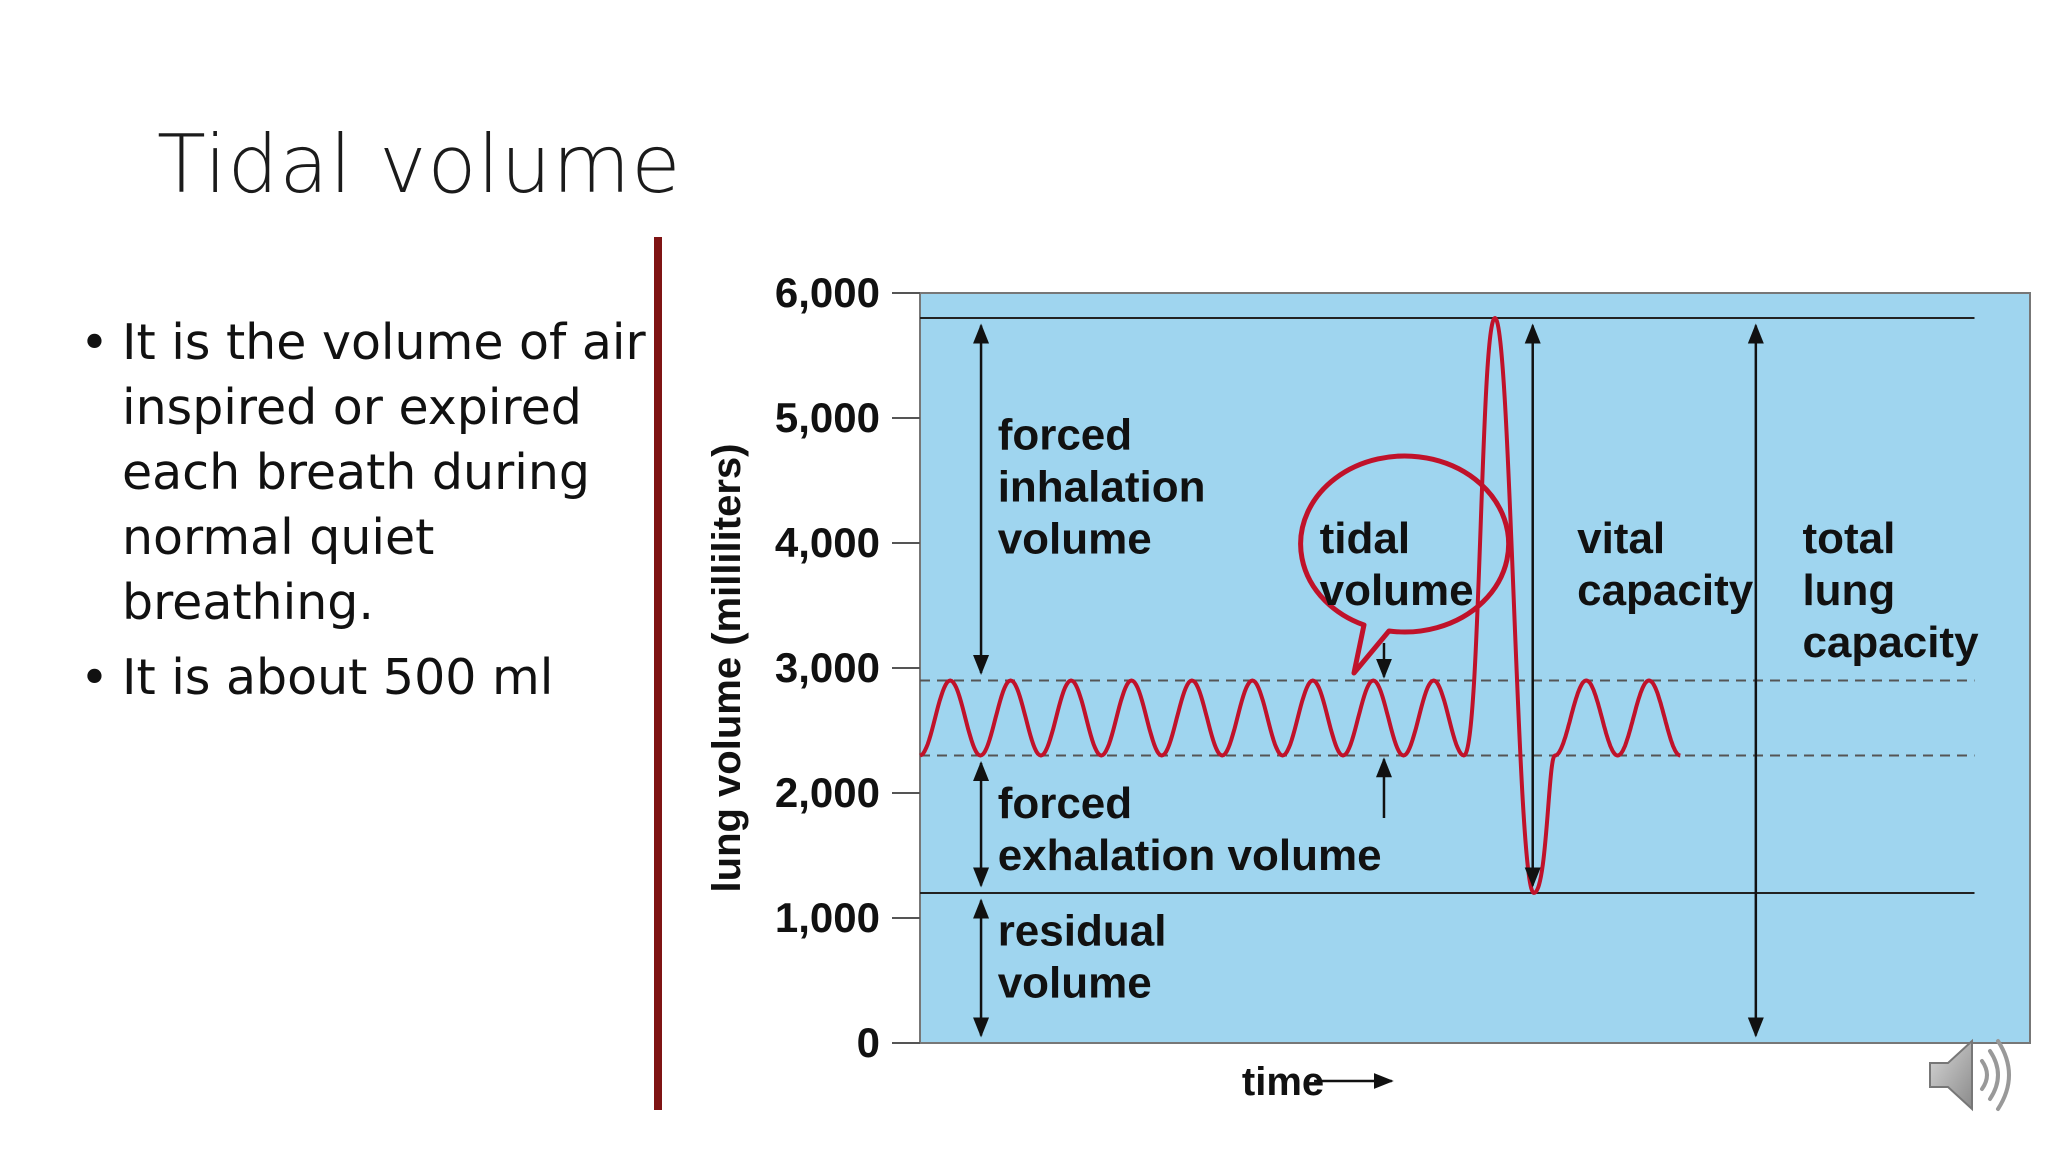  What do you see at coordinates (1190, 855) in the screenshot?
I see `forced-exhalation-label-line: exhalation volume` at bounding box center [1190, 855].